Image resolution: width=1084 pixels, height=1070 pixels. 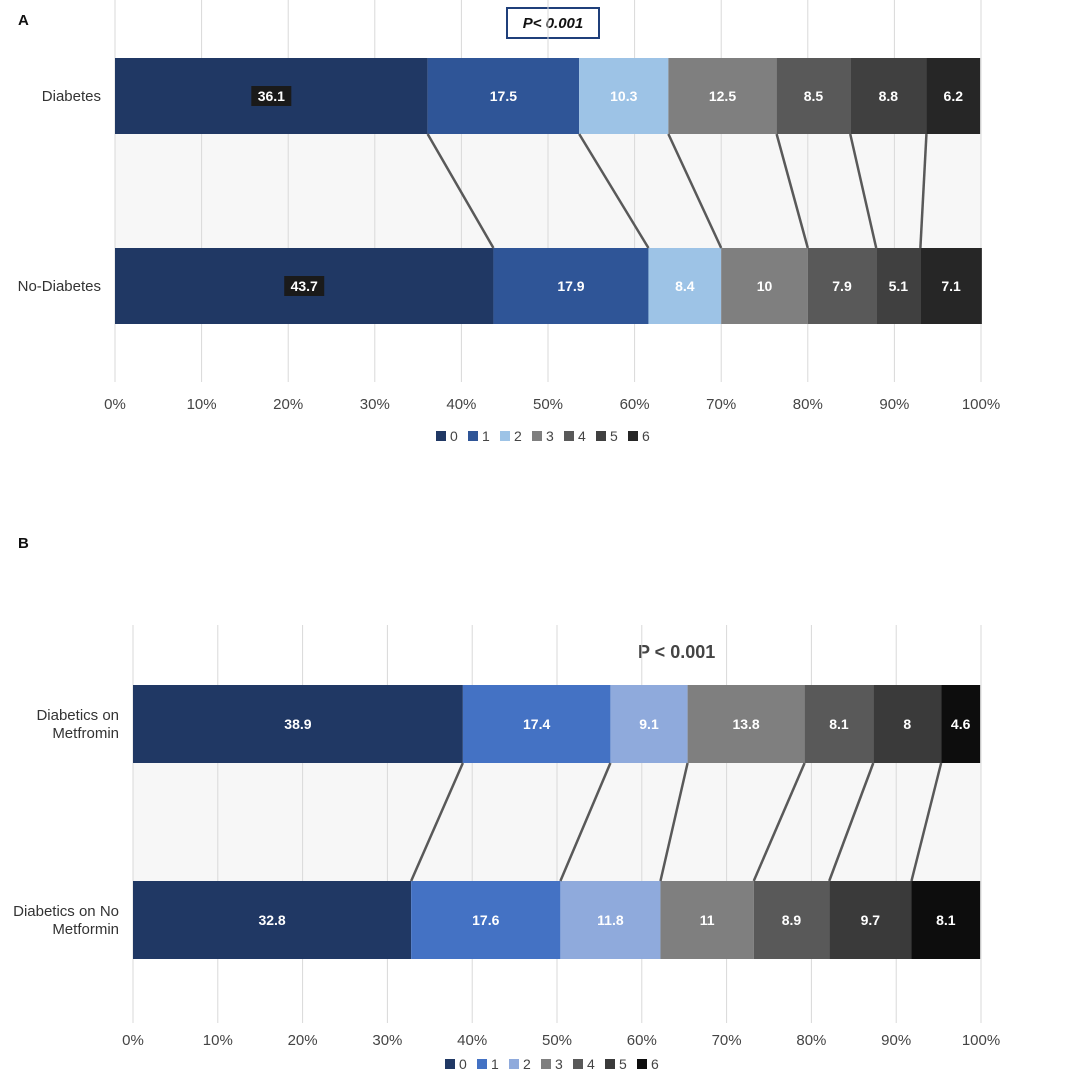 I want to click on data-label: 8.5, so click(x=814, y=96).